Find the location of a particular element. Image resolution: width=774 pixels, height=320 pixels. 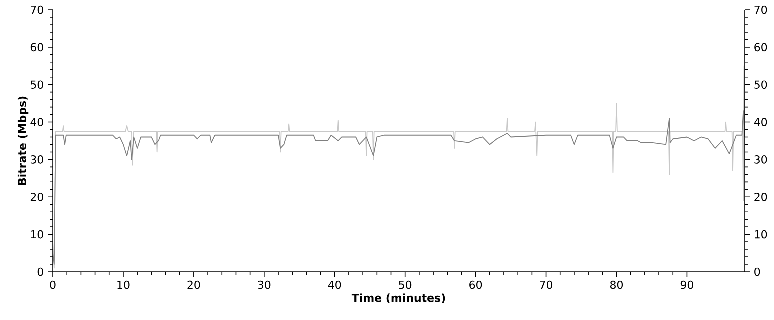

y-tick-label: 60 is located at coordinates (37, 47).